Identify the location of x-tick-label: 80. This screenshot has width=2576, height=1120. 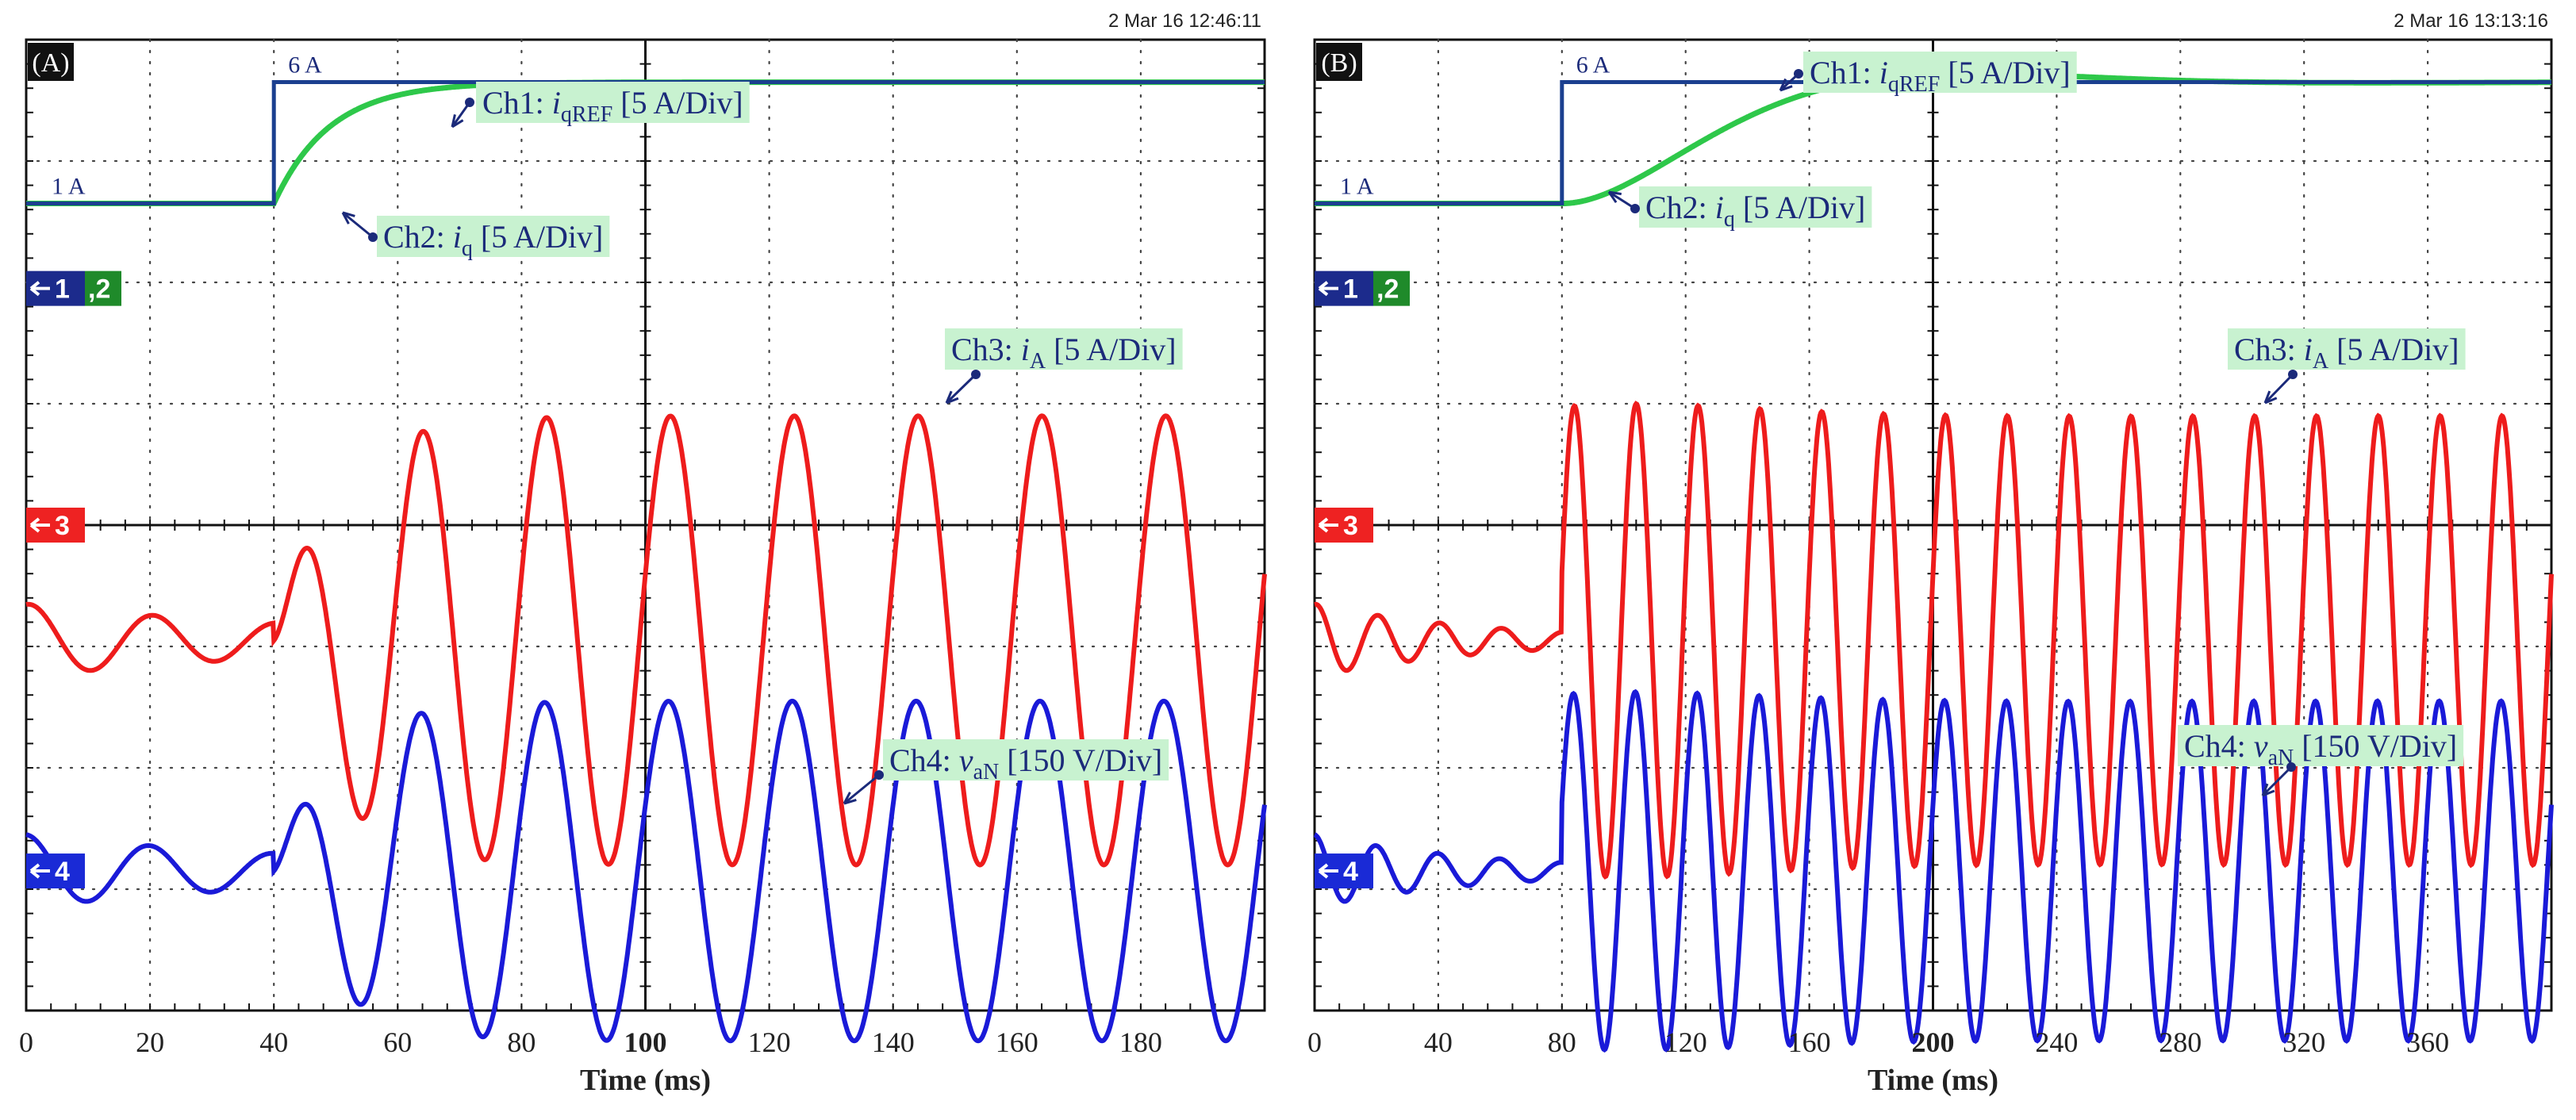
(1562, 1042).